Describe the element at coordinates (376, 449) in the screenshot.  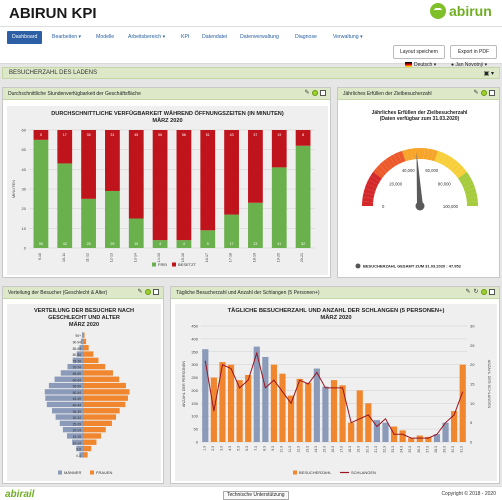
I see `x-tick-label: 21.3` at that location.